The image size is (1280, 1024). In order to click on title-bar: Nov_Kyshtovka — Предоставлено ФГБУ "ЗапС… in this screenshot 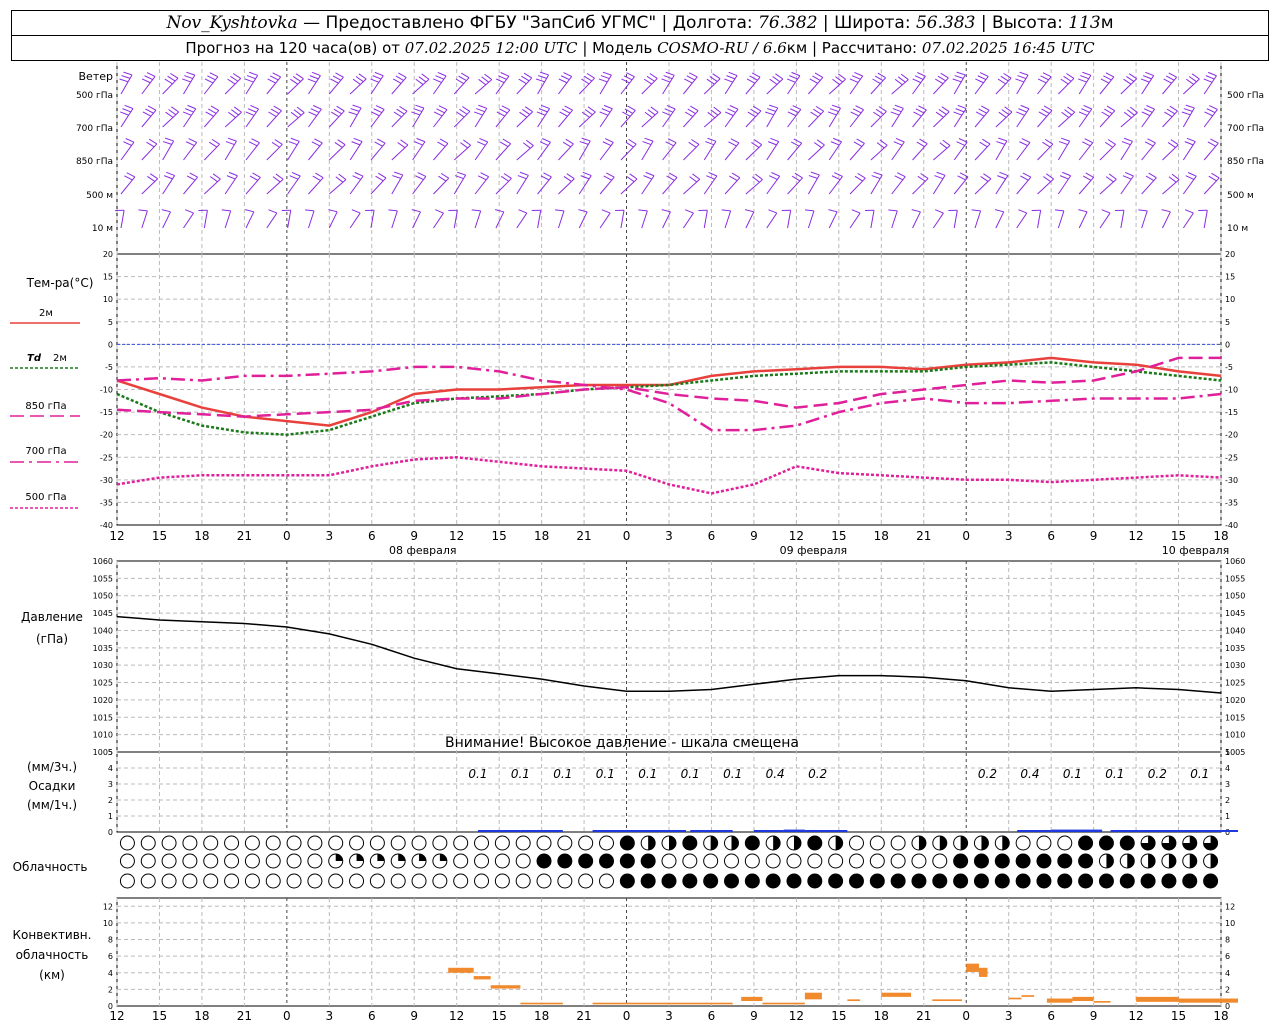, I will do `click(640, 23)`.